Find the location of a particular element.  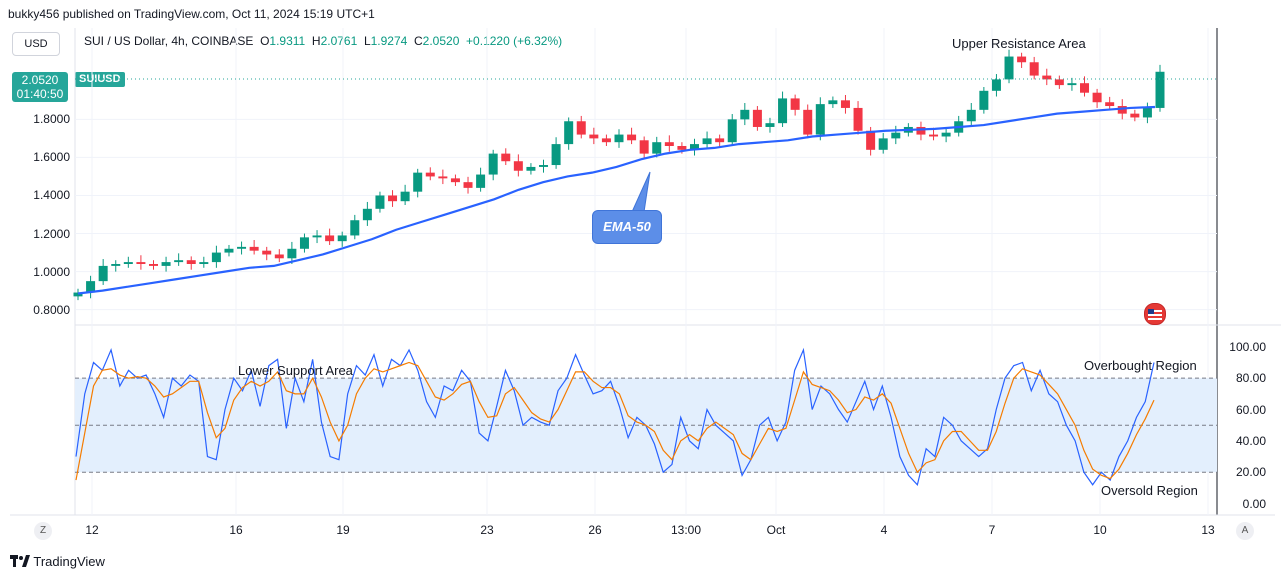

close-value: 2.0520 is located at coordinates (441, 41).